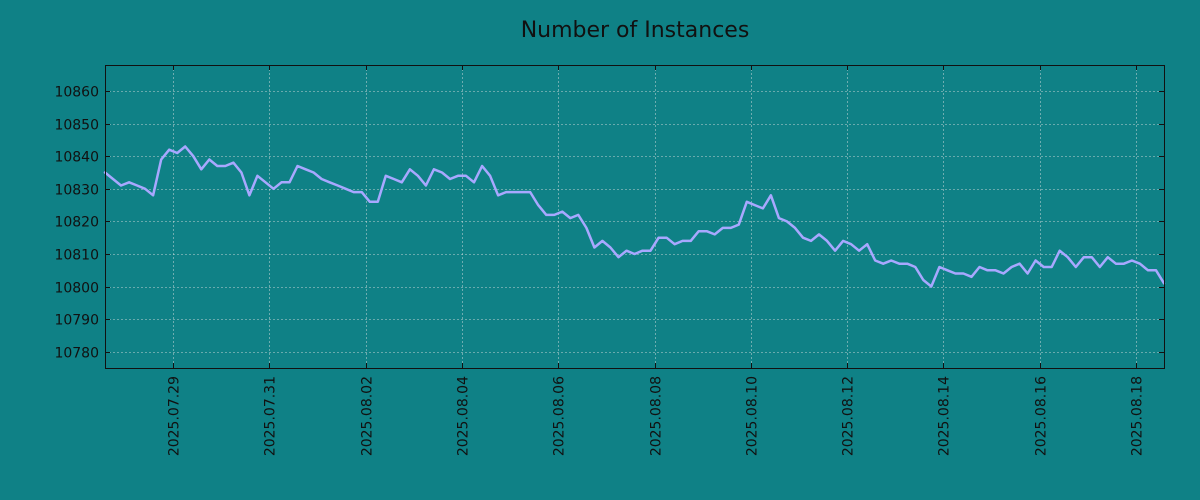  Describe the element at coordinates (1042, 416) in the screenshot. I see `x-tick-label: 2025.08.16` at that location.